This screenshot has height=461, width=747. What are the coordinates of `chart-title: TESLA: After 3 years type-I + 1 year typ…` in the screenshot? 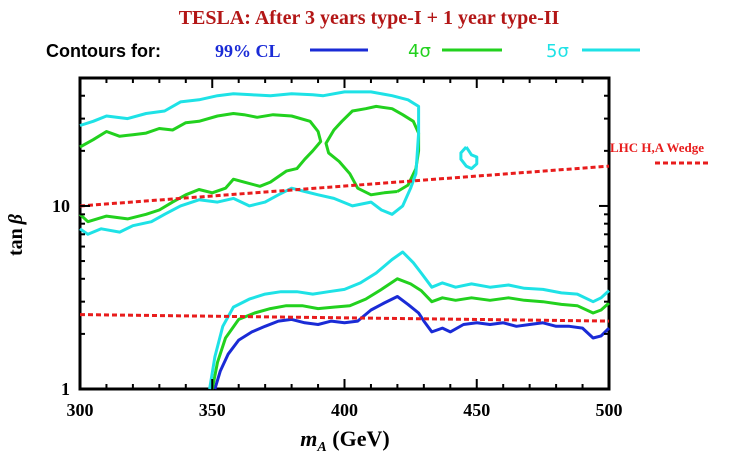 It's located at (369, 18).